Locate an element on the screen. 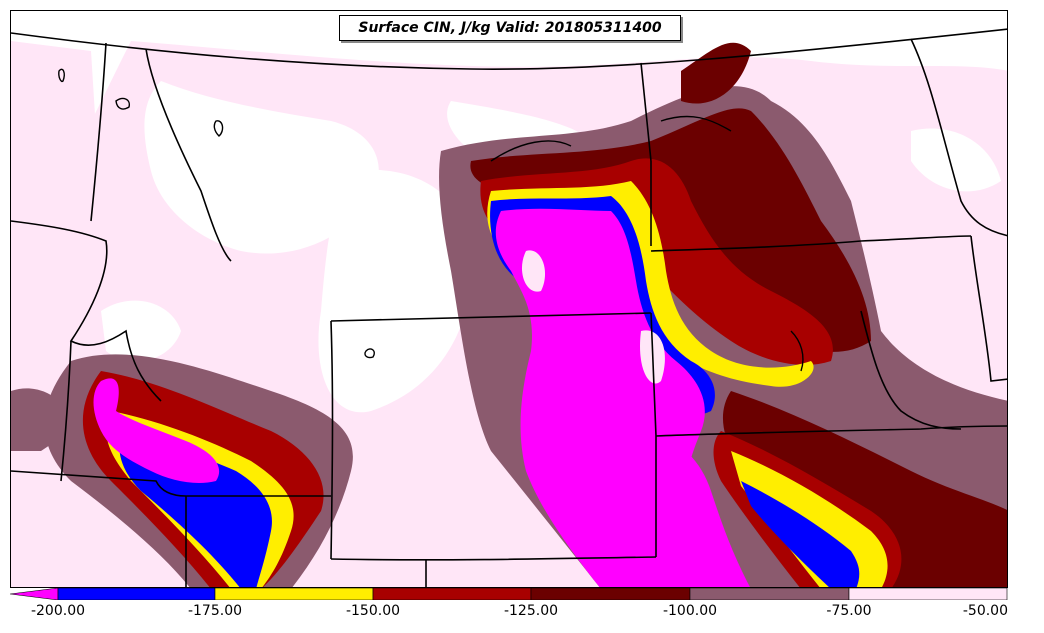 Image resolution: width=1044 pixels, height=633 pixels. interior-pockets is located at coordinates (593, 317).